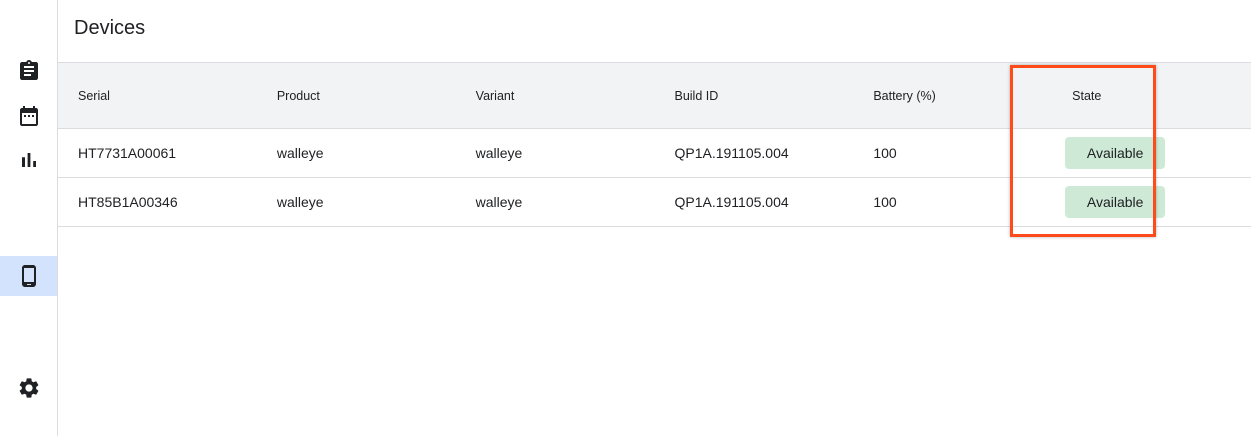  I want to click on gear-icon, so click(28, 388).